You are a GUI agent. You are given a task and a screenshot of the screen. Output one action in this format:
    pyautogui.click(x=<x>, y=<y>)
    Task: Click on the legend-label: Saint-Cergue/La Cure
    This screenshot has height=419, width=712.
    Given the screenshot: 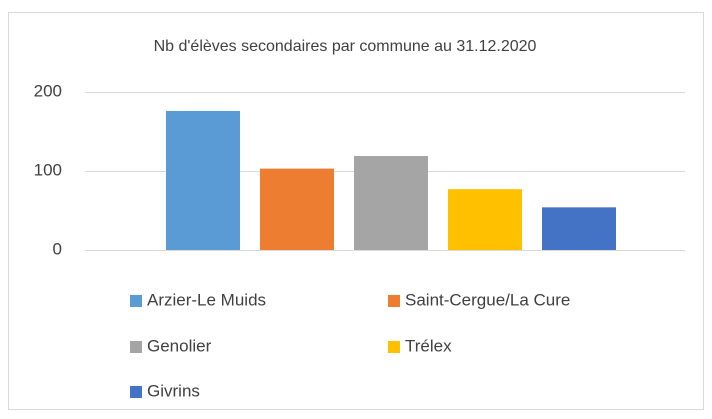 What is the action you would take?
    pyautogui.click(x=487, y=299)
    